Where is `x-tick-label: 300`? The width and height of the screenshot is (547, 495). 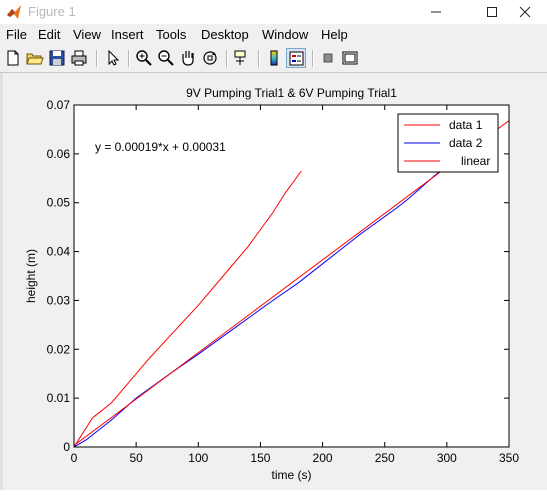 x-tick-label: 300 is located at coordinates (447, 458).